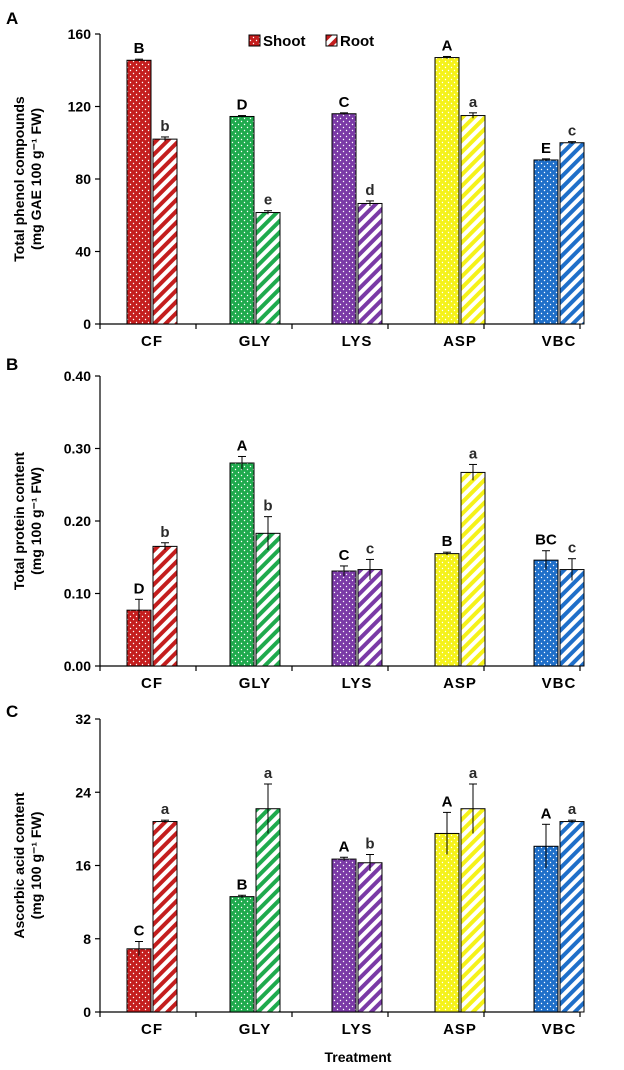  What do you see at coordinates (268, 599) in the screenshot?
I see `bar-root-gly` at bounding box center [268, 599].